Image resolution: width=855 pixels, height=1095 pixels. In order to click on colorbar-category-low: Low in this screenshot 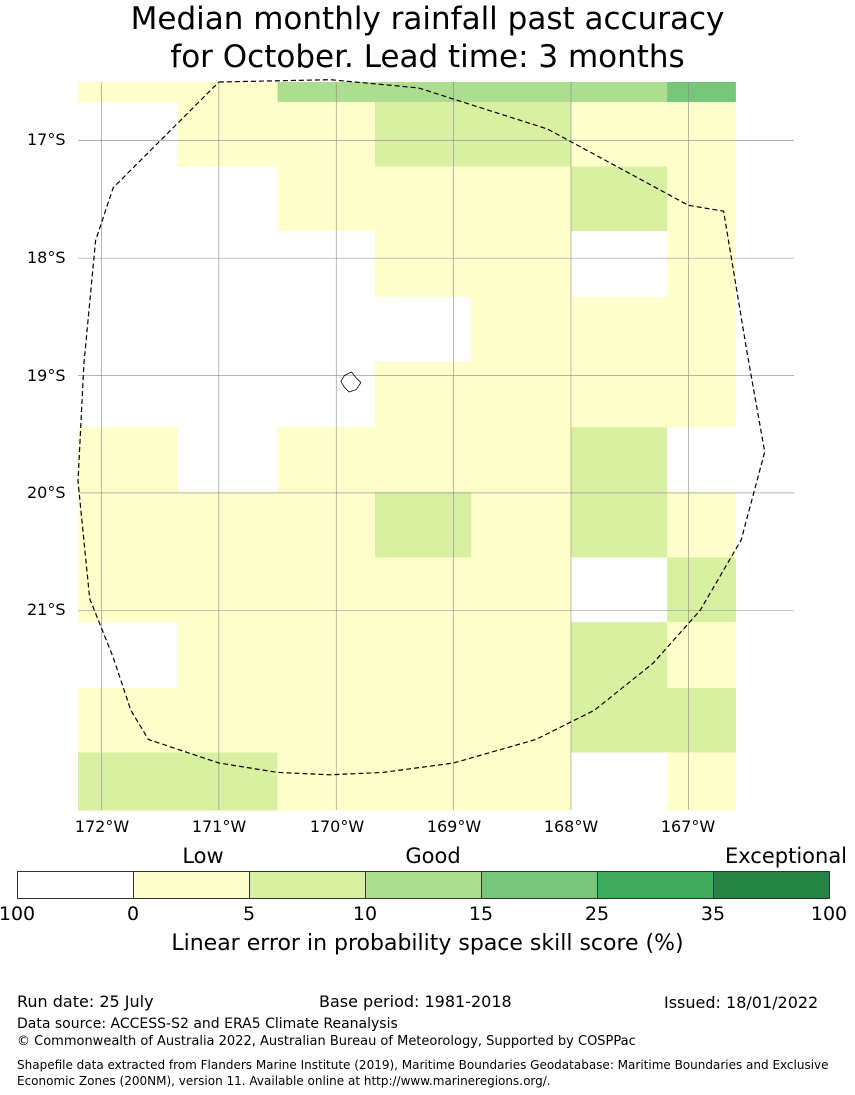, I will do `click(203, 856)`.